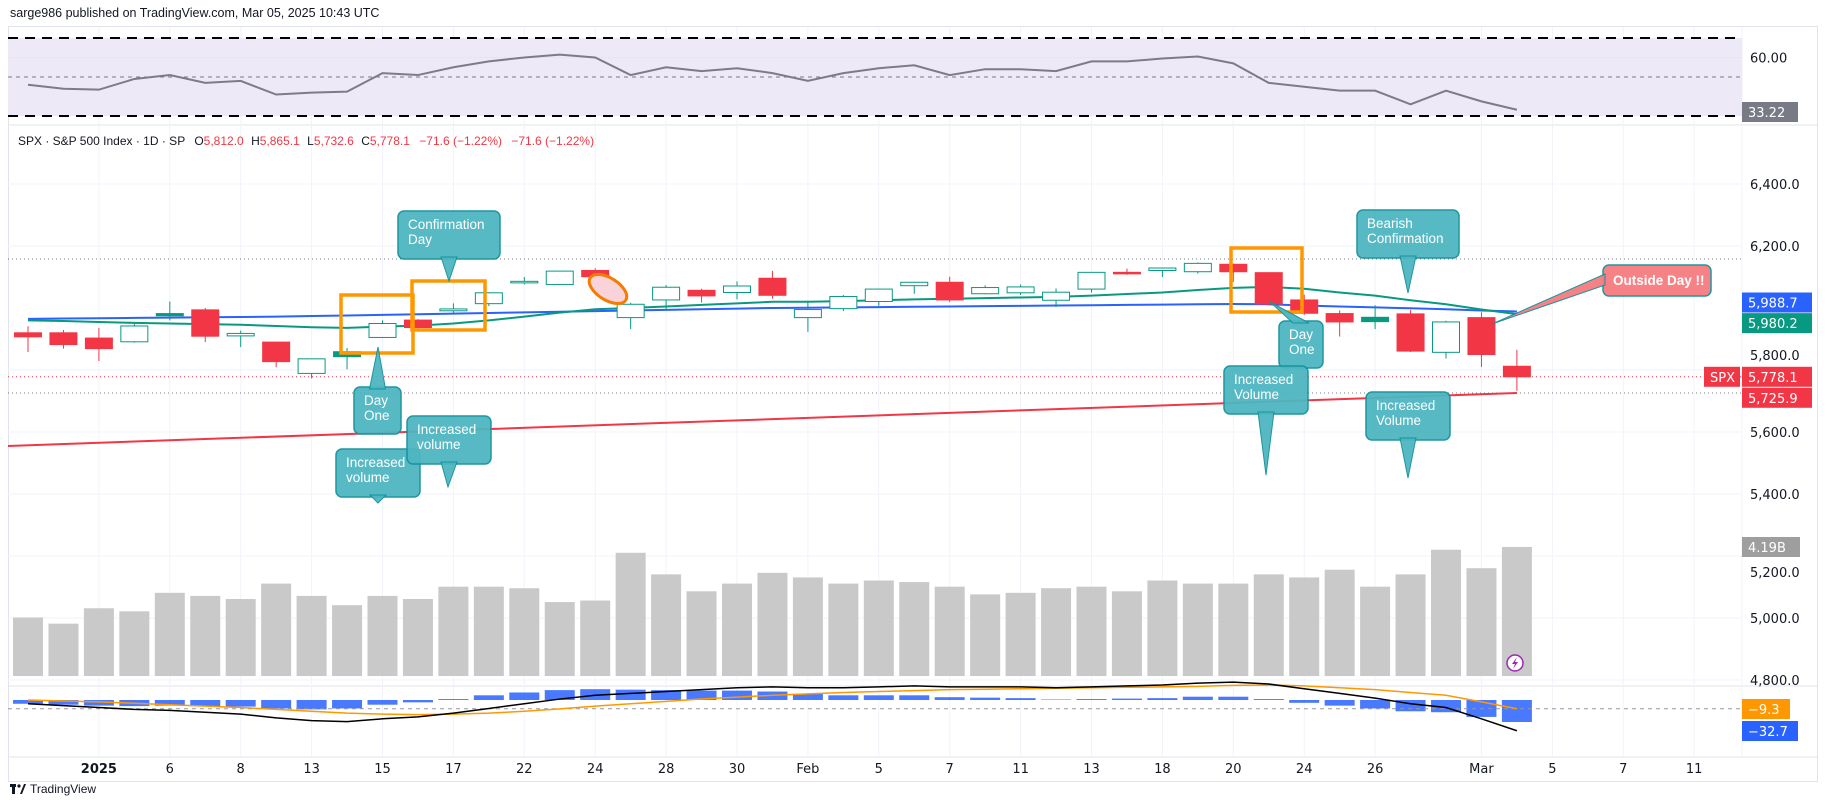  What do you see at coordinates (1766, 709) in the screenshot?
I see `signal-value-tag: −9.3` at bounding box center [1766, 709].